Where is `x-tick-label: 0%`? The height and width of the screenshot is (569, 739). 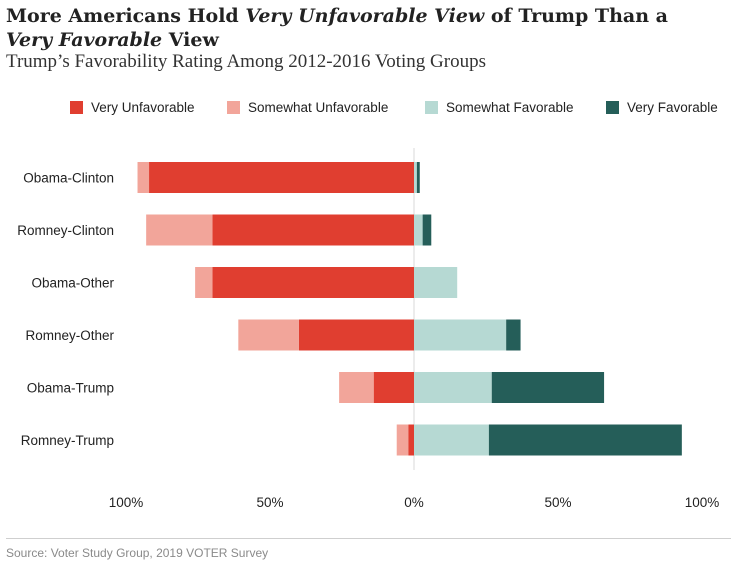
x-tick-label: 0% is located at coordinates (414, 502).